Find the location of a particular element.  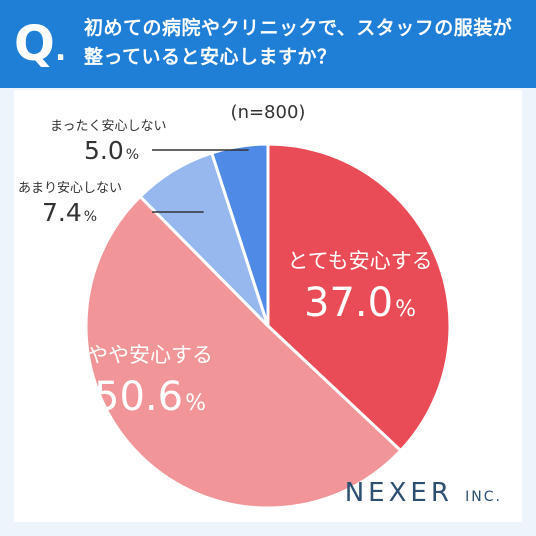

slice-label-2: あまり安心しない is located at coordinates (70, 188).